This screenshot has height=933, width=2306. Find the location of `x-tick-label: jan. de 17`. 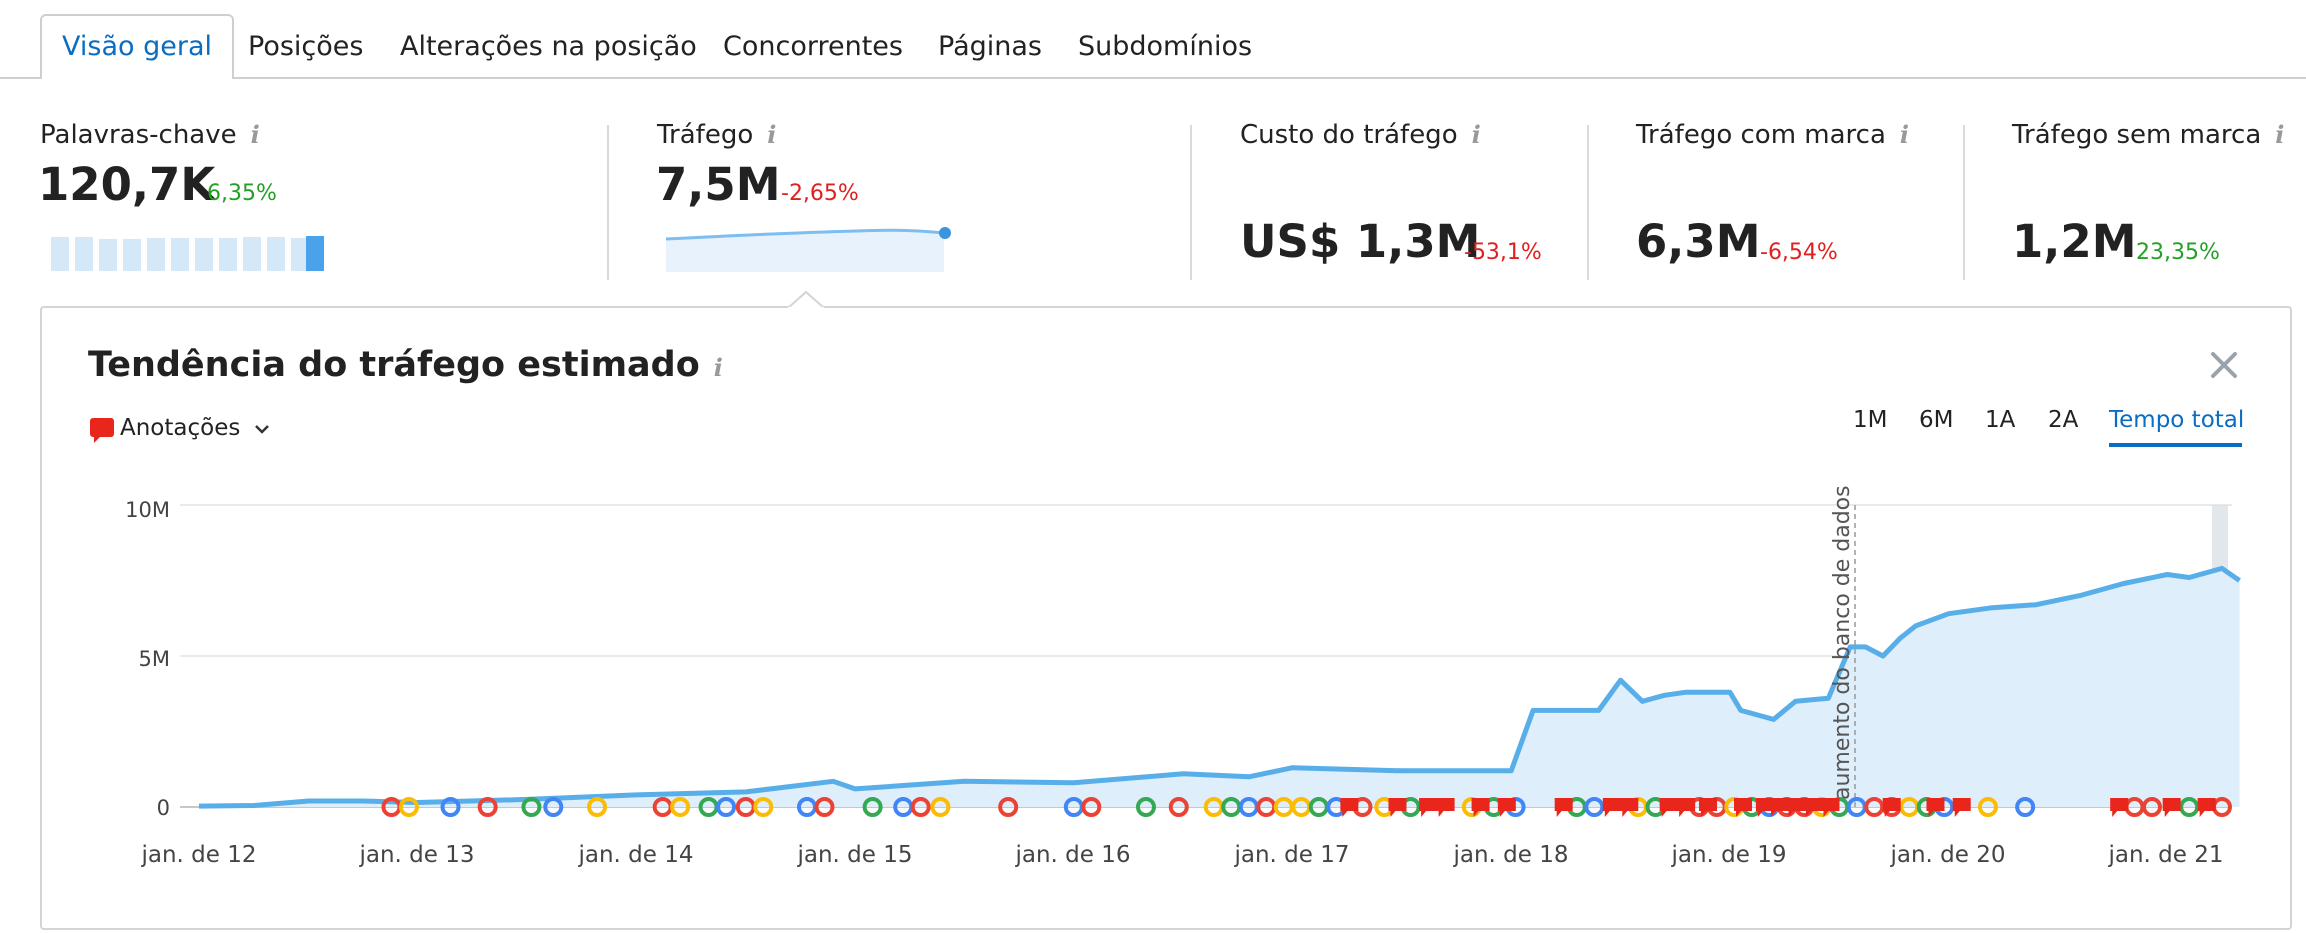

x-tick-label: jan. de 17 is located at coordinates (1292, 855).